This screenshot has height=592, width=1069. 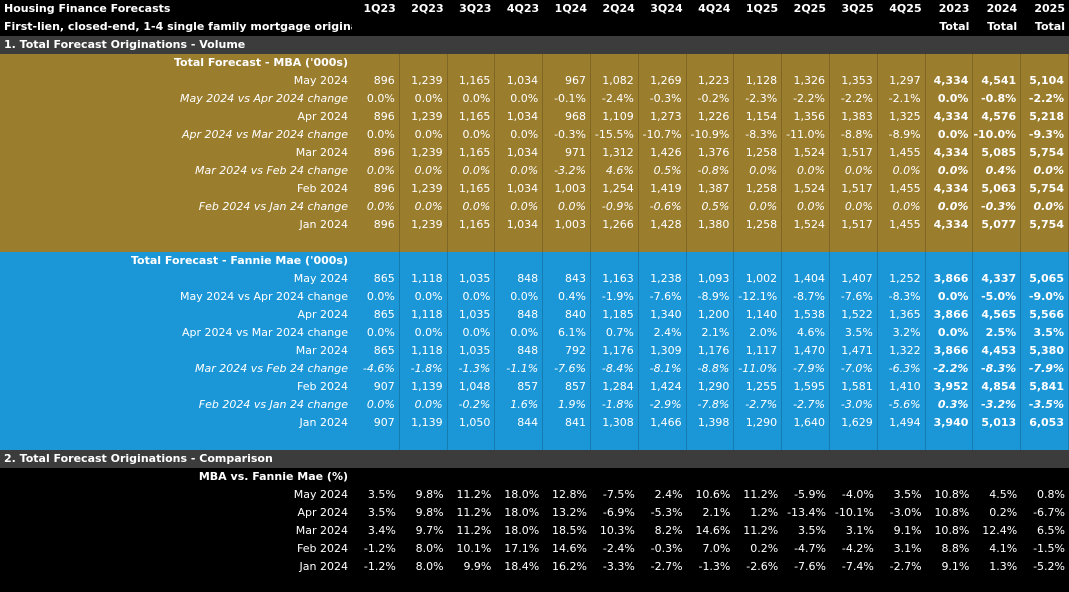 What do you see at coordinates (381, 530) in the screenshot?
I see `value-cell: 3.4%` at bounding box center [381, 530].